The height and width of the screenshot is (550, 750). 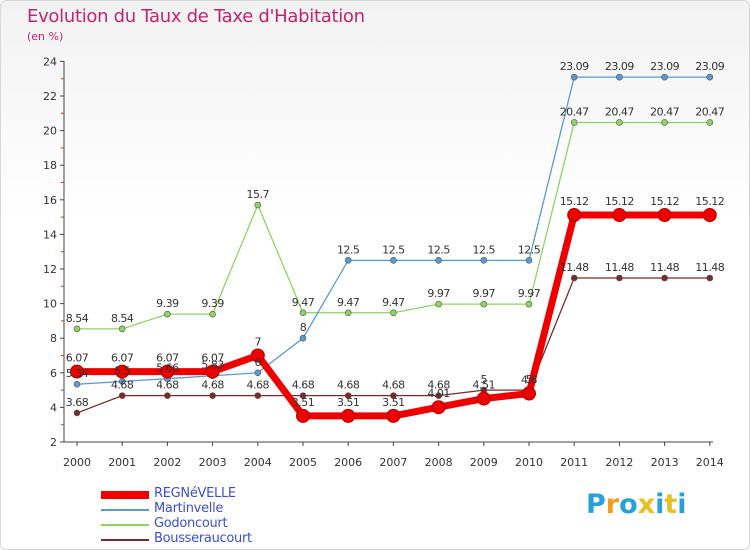 I want to click on x-tick-label: 2003, so click(x=213, y=462).